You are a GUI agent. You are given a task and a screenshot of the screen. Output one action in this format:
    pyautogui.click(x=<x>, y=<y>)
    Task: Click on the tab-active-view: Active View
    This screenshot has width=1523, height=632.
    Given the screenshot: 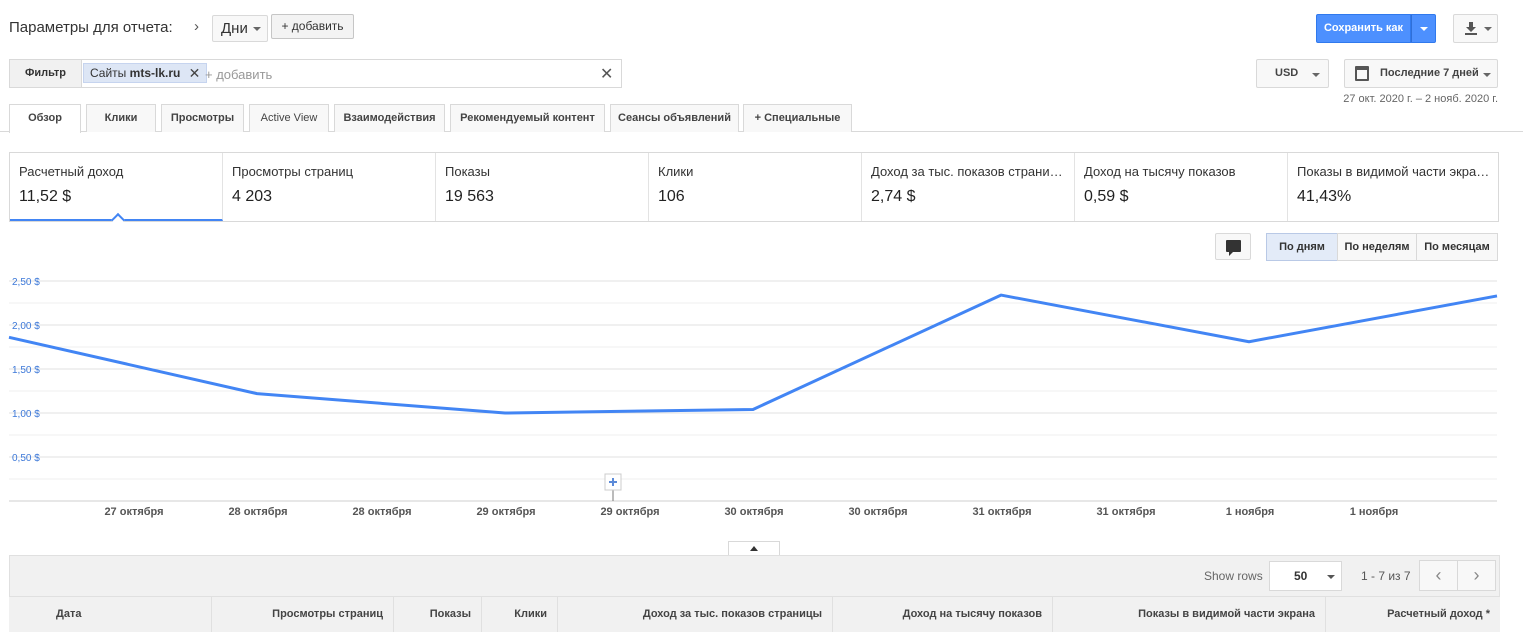 What is the action you would take?
    pyautogui.click(x=289, y=118)
    